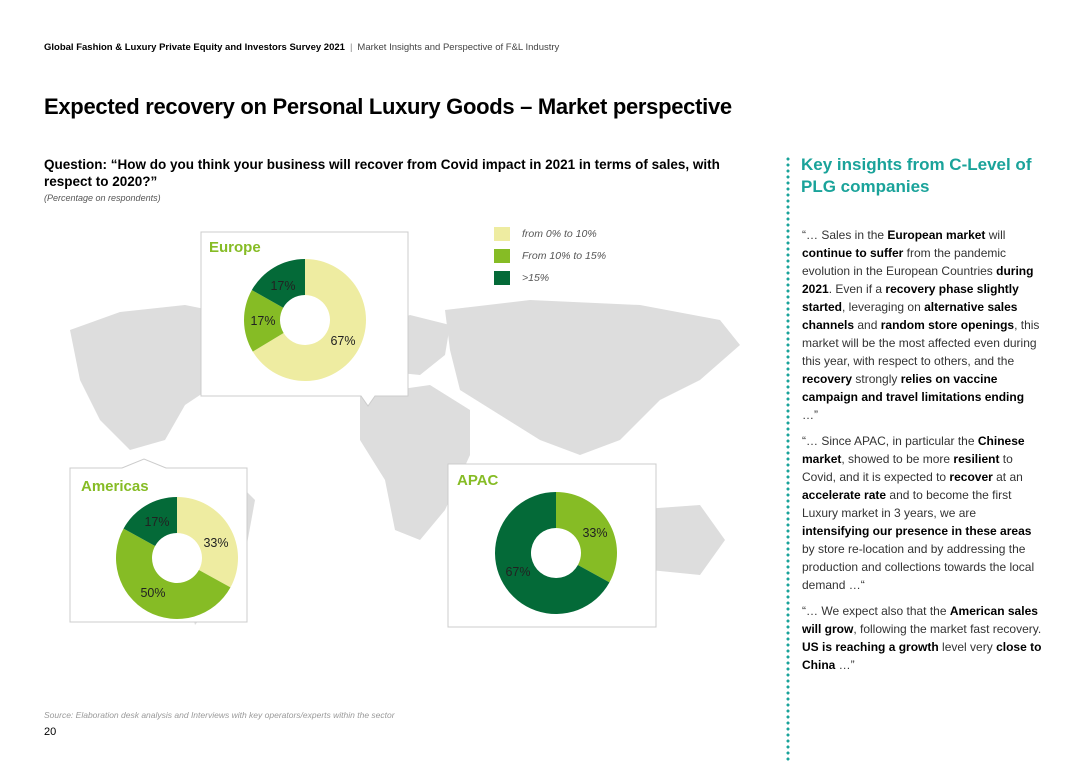 This screenshot has height=763, width=1080. Describe the element at coordinates (917, 531) in the screenshot. I see `insight-highlight: intensifying our presence in these areas` at that location.